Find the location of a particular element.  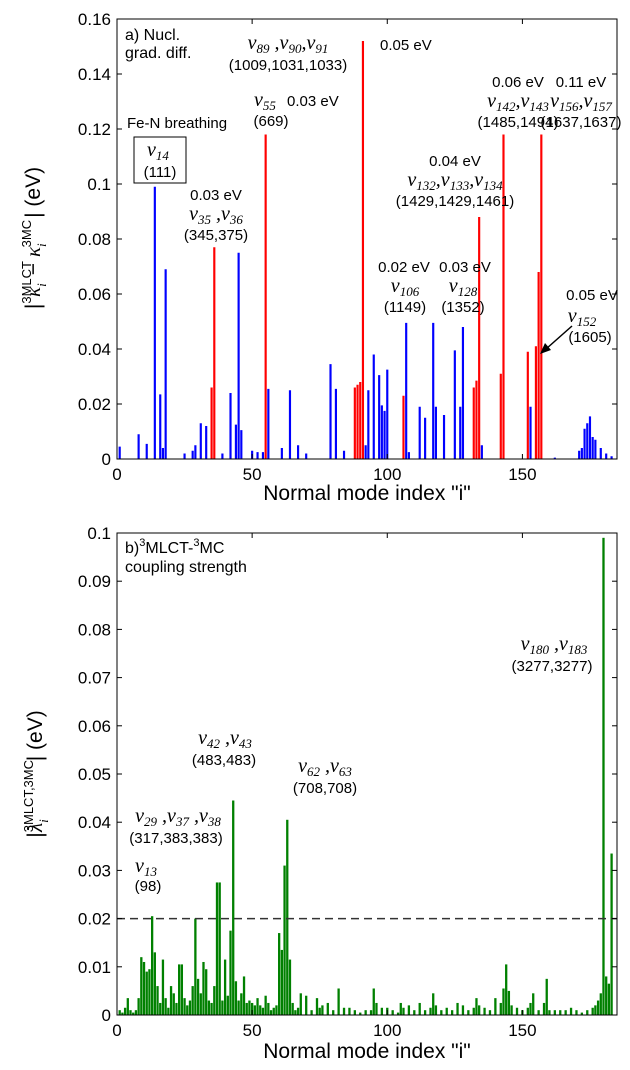

annot-nu13-mode: ν13 is located at coordinates (146, 867).